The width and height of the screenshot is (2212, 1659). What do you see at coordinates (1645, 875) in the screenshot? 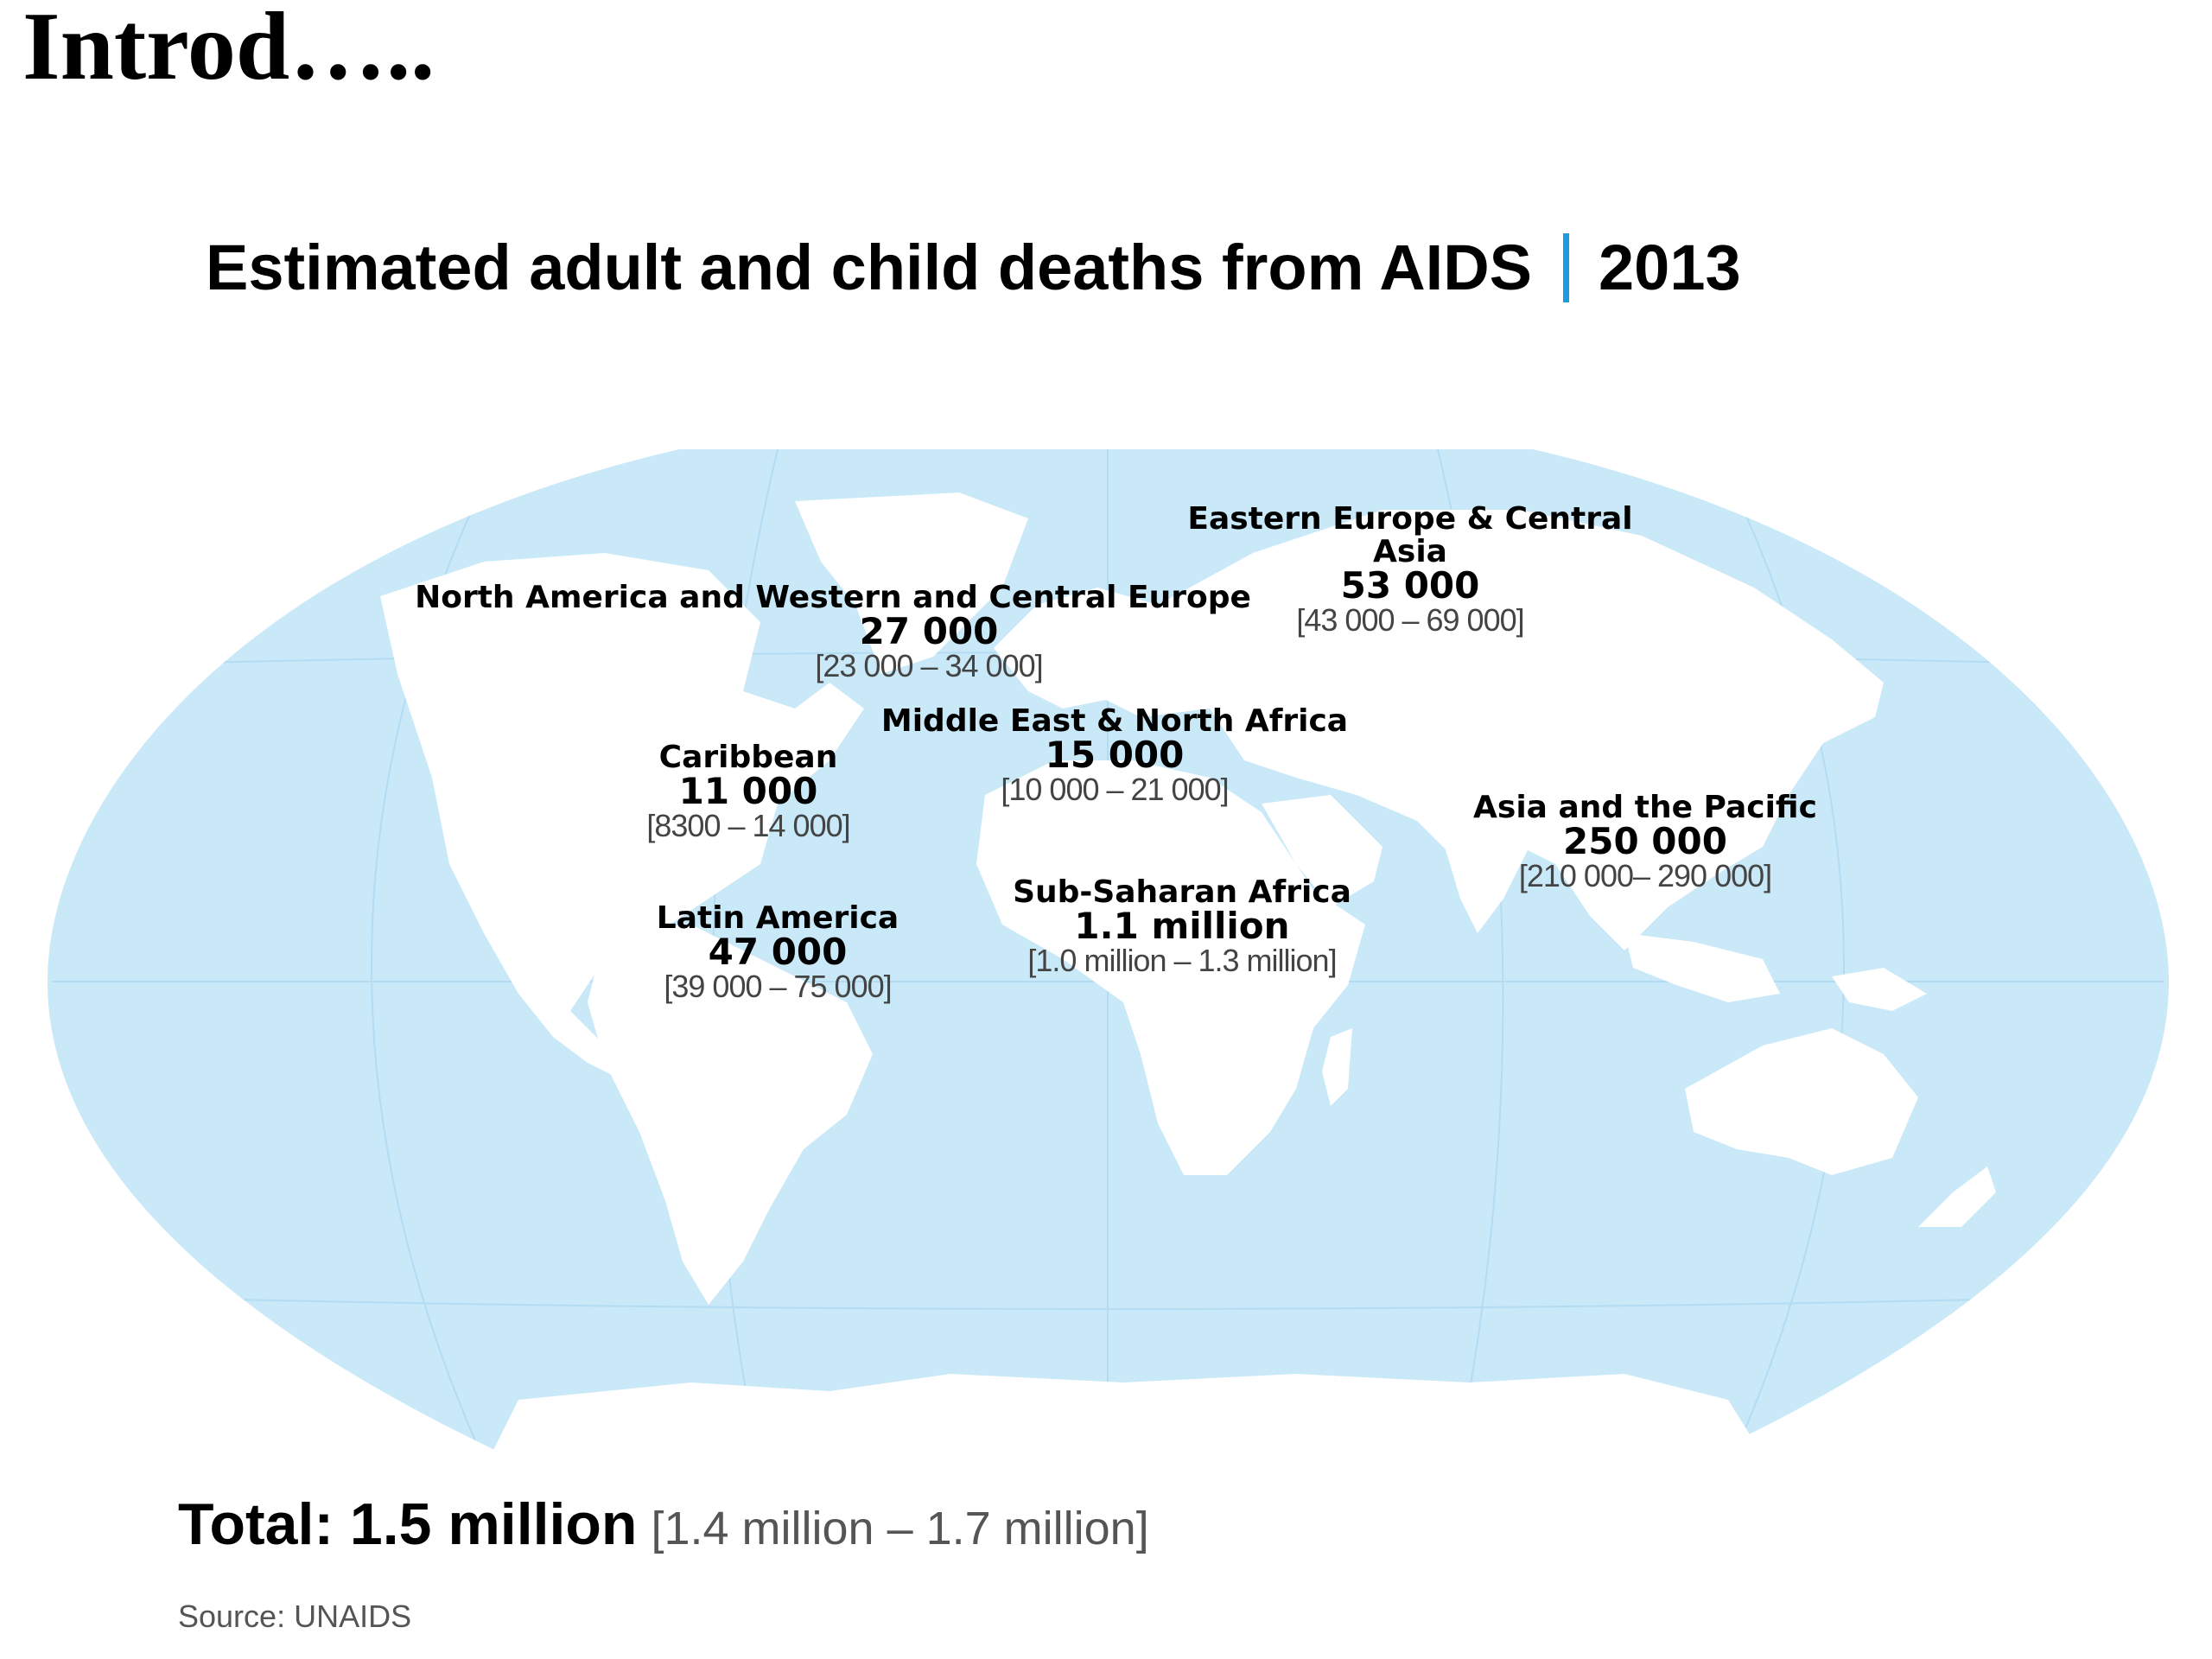
I see `region-range: [210 000– 290 000]` at bounding box center [1645, 875].